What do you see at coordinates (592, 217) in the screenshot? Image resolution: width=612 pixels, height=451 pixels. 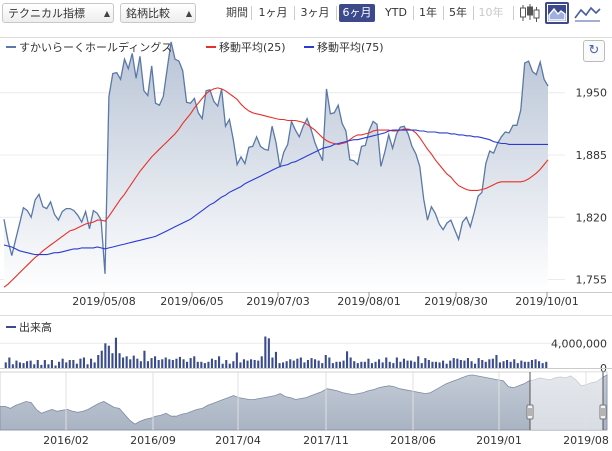 I see `main-y-tick-label: 1,820` at bounding box center [592, 217].